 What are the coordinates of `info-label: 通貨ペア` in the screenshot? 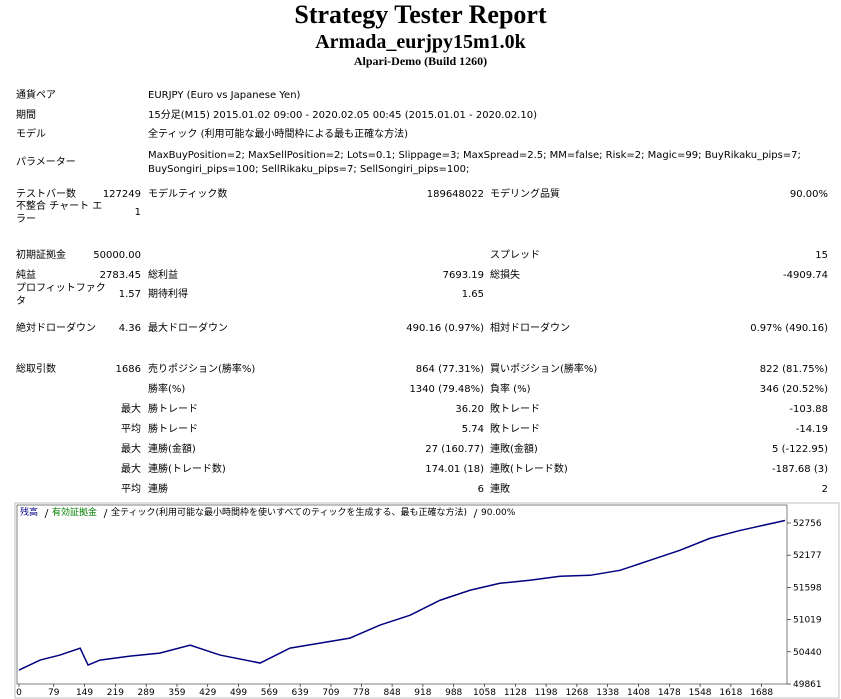 It's located at (36, 95).